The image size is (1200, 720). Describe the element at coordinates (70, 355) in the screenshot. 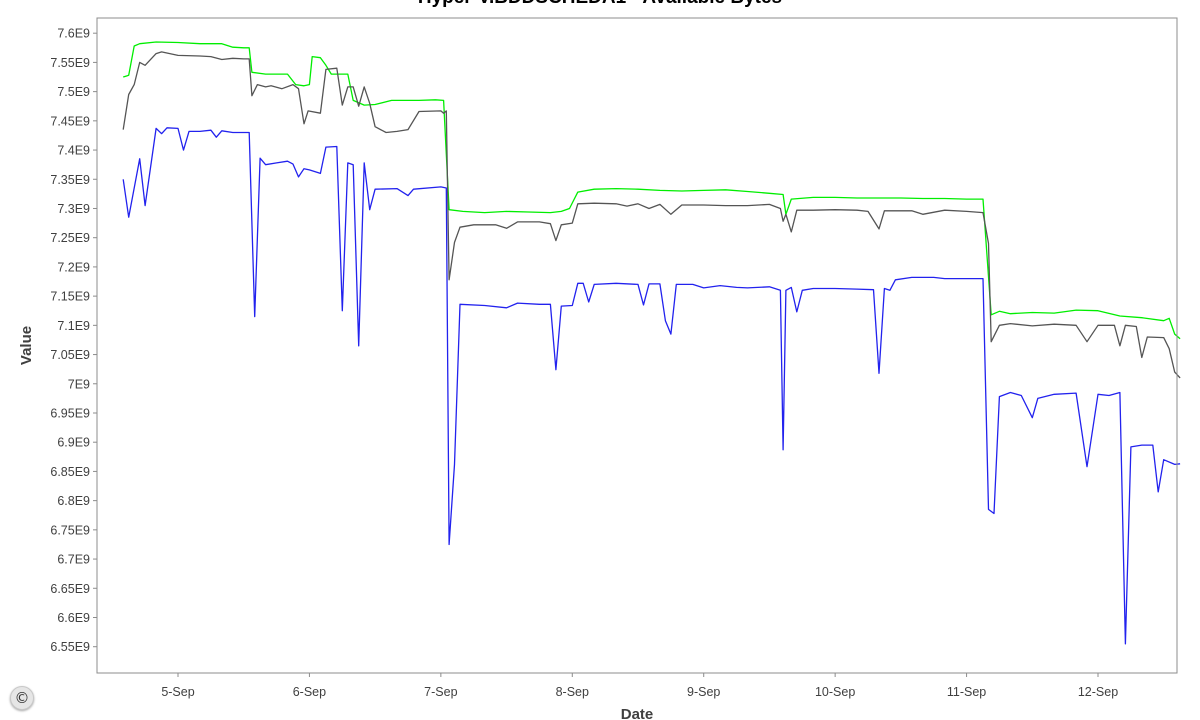

I see `y-tick-label: 7.05E9` at that location.